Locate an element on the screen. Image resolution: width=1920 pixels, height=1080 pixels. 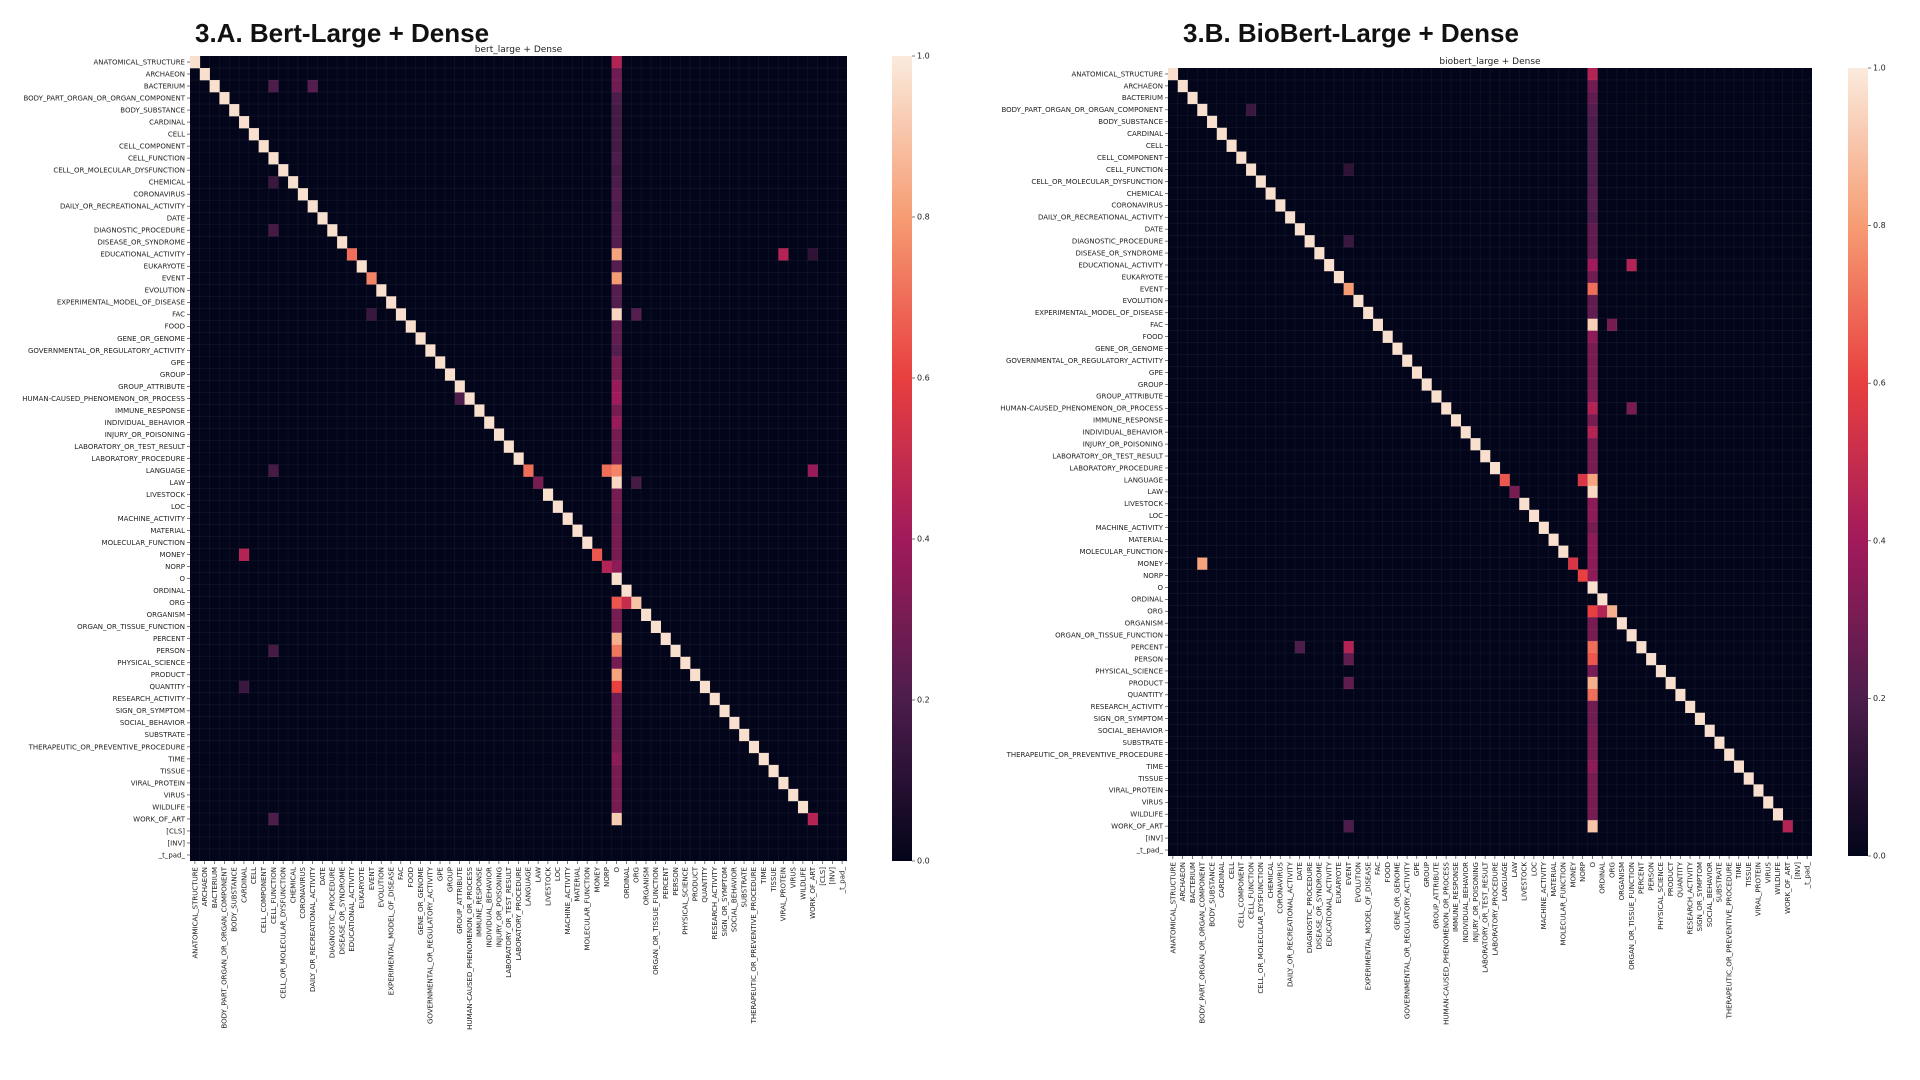
hm1-row-label: MOLECULAR_FUNCTION is located at coordinates (1121, 552).